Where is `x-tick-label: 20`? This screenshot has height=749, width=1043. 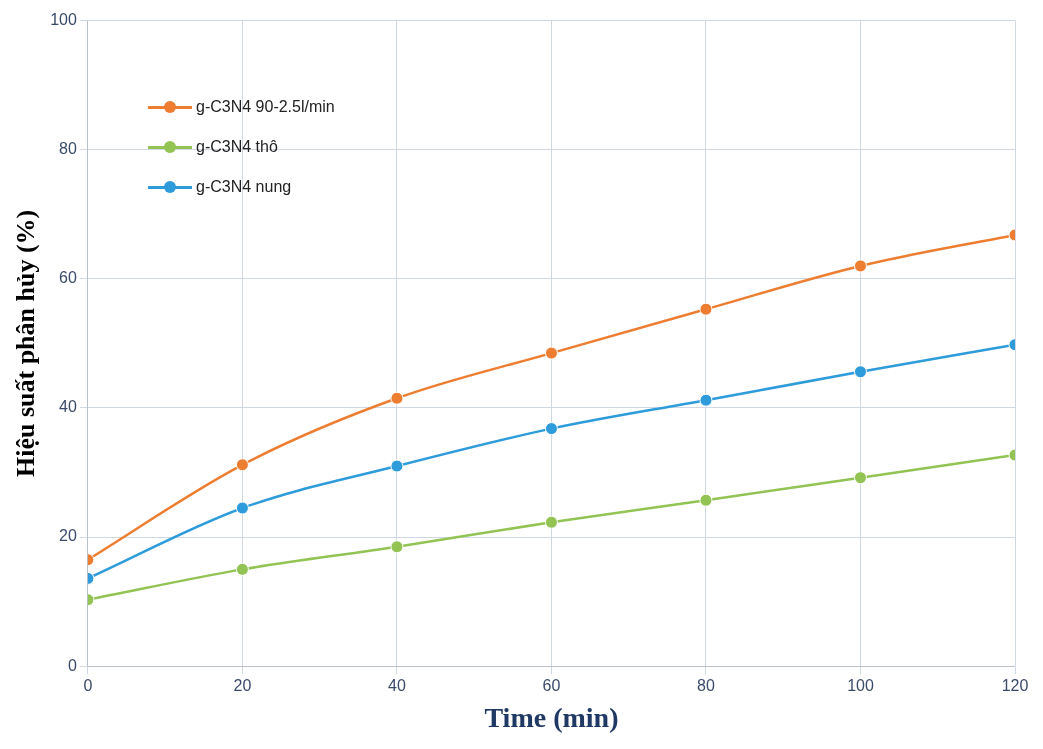
x-tick-label: 20 is located at coordinates (242, 686).